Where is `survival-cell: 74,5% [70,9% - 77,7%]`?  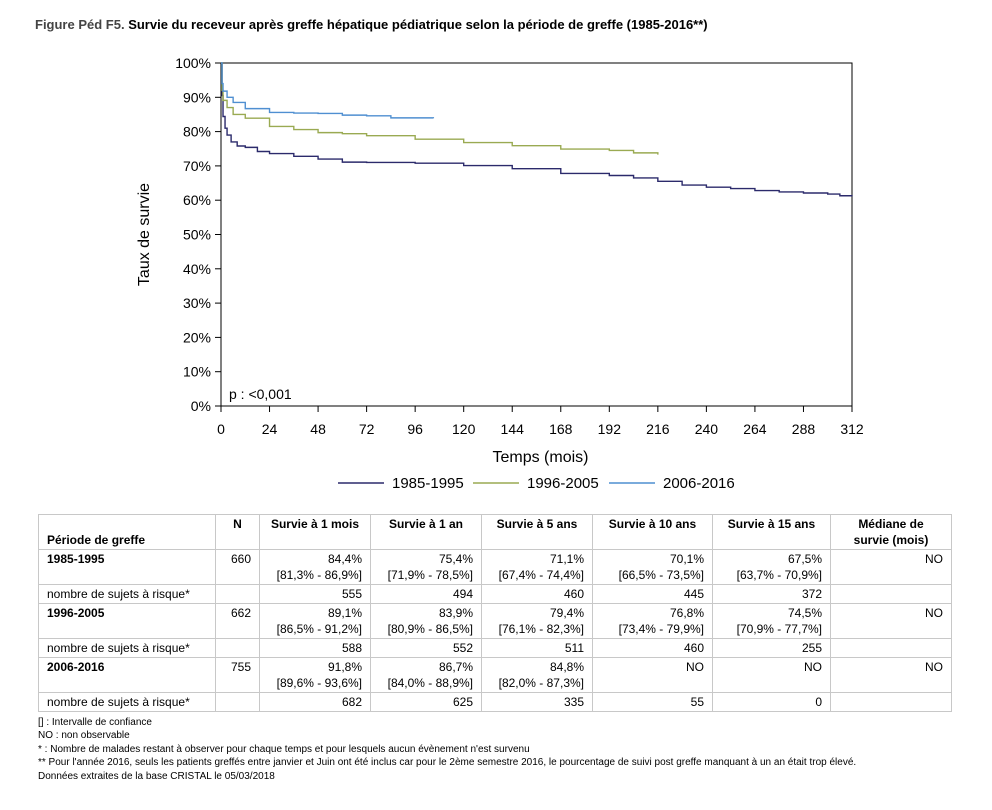 survival-cell: 74,5% [70,9% - 77,7%] is located at coordinates (771, 621).